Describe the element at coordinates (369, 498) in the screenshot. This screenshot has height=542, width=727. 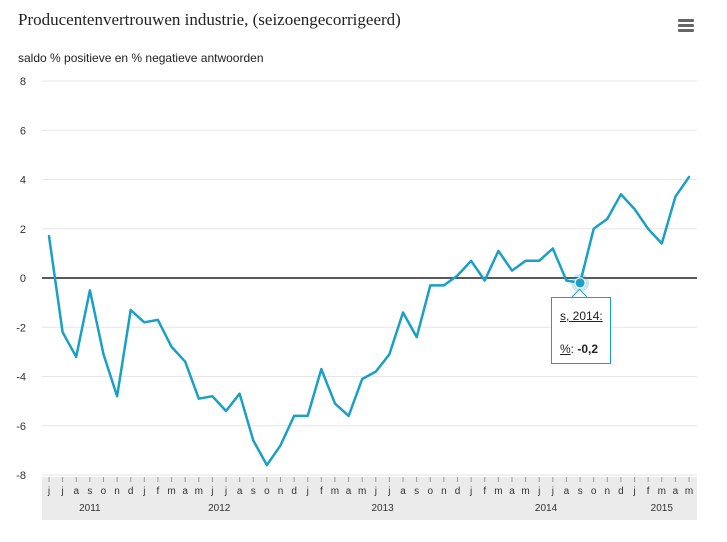
I see `x-axis-band` at that location.